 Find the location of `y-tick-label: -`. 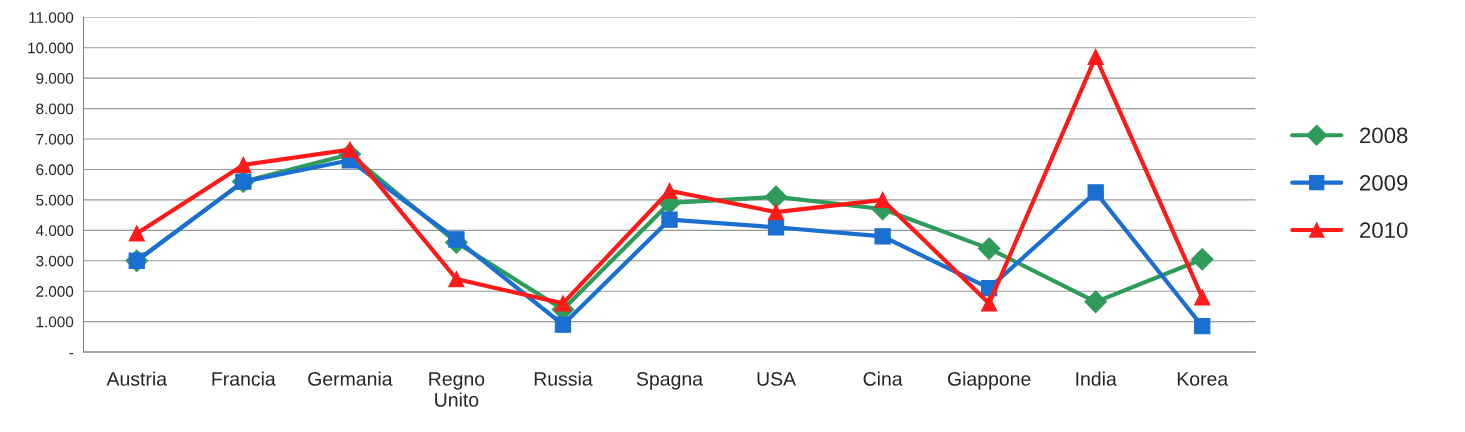

y-tick-label: - is located at coordinates (71, 353).